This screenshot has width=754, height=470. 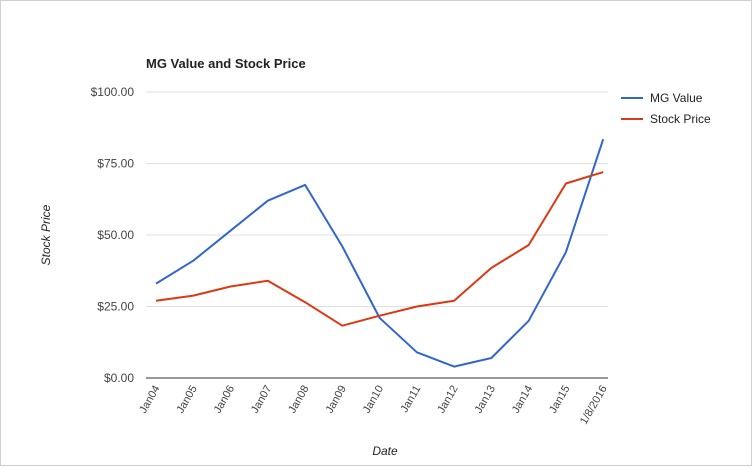 I want to click on x-tick-label: Jan08, so click(x=298, y=400).